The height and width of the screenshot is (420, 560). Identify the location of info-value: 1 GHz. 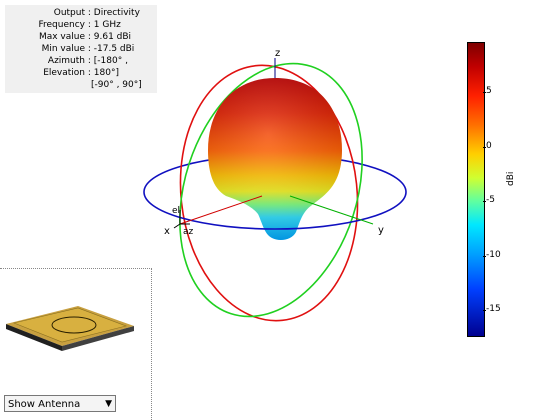
(107, 25).